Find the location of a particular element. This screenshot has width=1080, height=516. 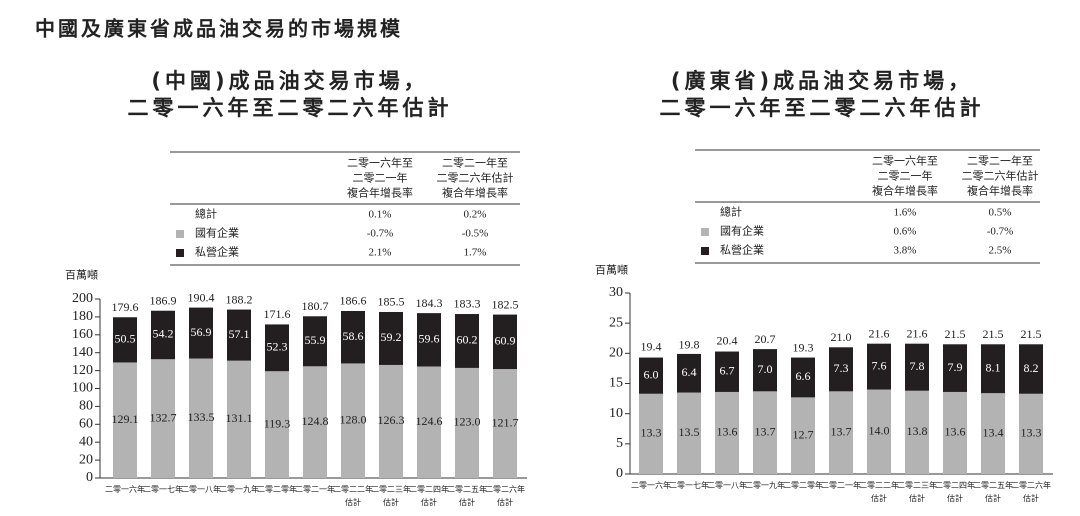

x-tick-label: 二零二三年 is located at coordinates (917, 485).